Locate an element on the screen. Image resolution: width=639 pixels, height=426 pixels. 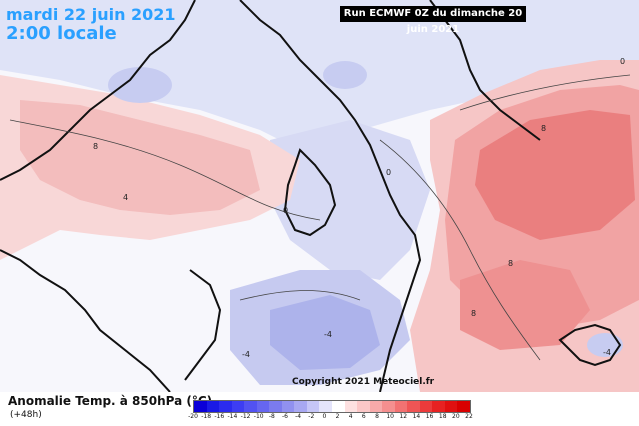
coastline-iceland-area is located at coordinates (203, 325).